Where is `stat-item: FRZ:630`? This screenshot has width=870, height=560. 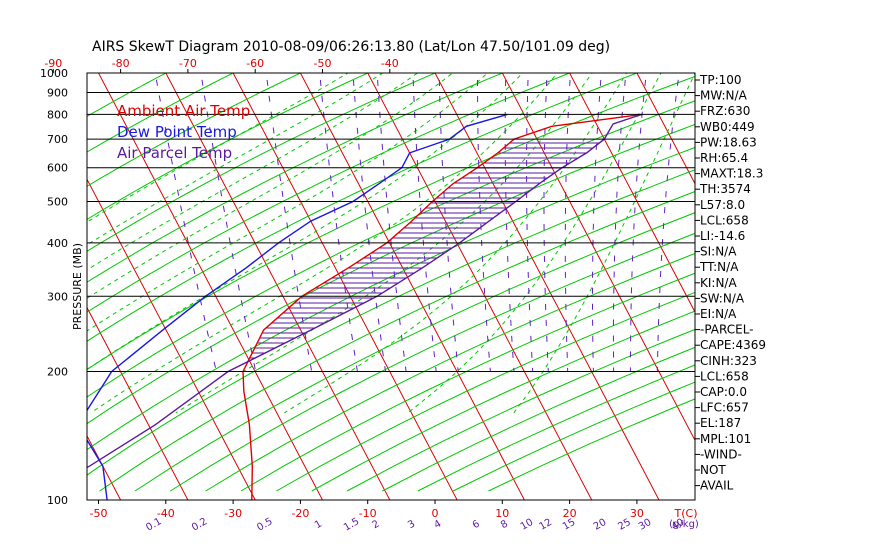 stat-item: FRZ:630 is located at coordinates (725, 111).